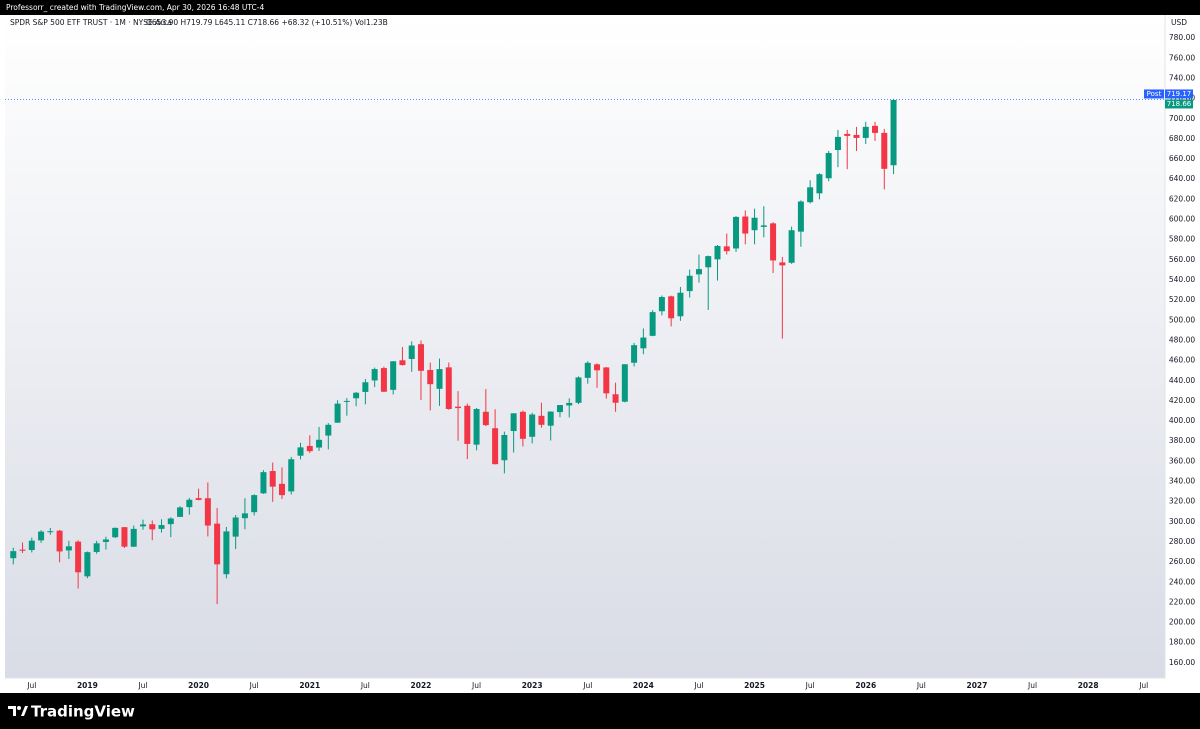 The width and height of the screenshot is (1200, 729). What do you see at coordinates (1182, 339) in the screenshot?
I see `y-tick-label: 480.00` at bounding box center [1182, 339].